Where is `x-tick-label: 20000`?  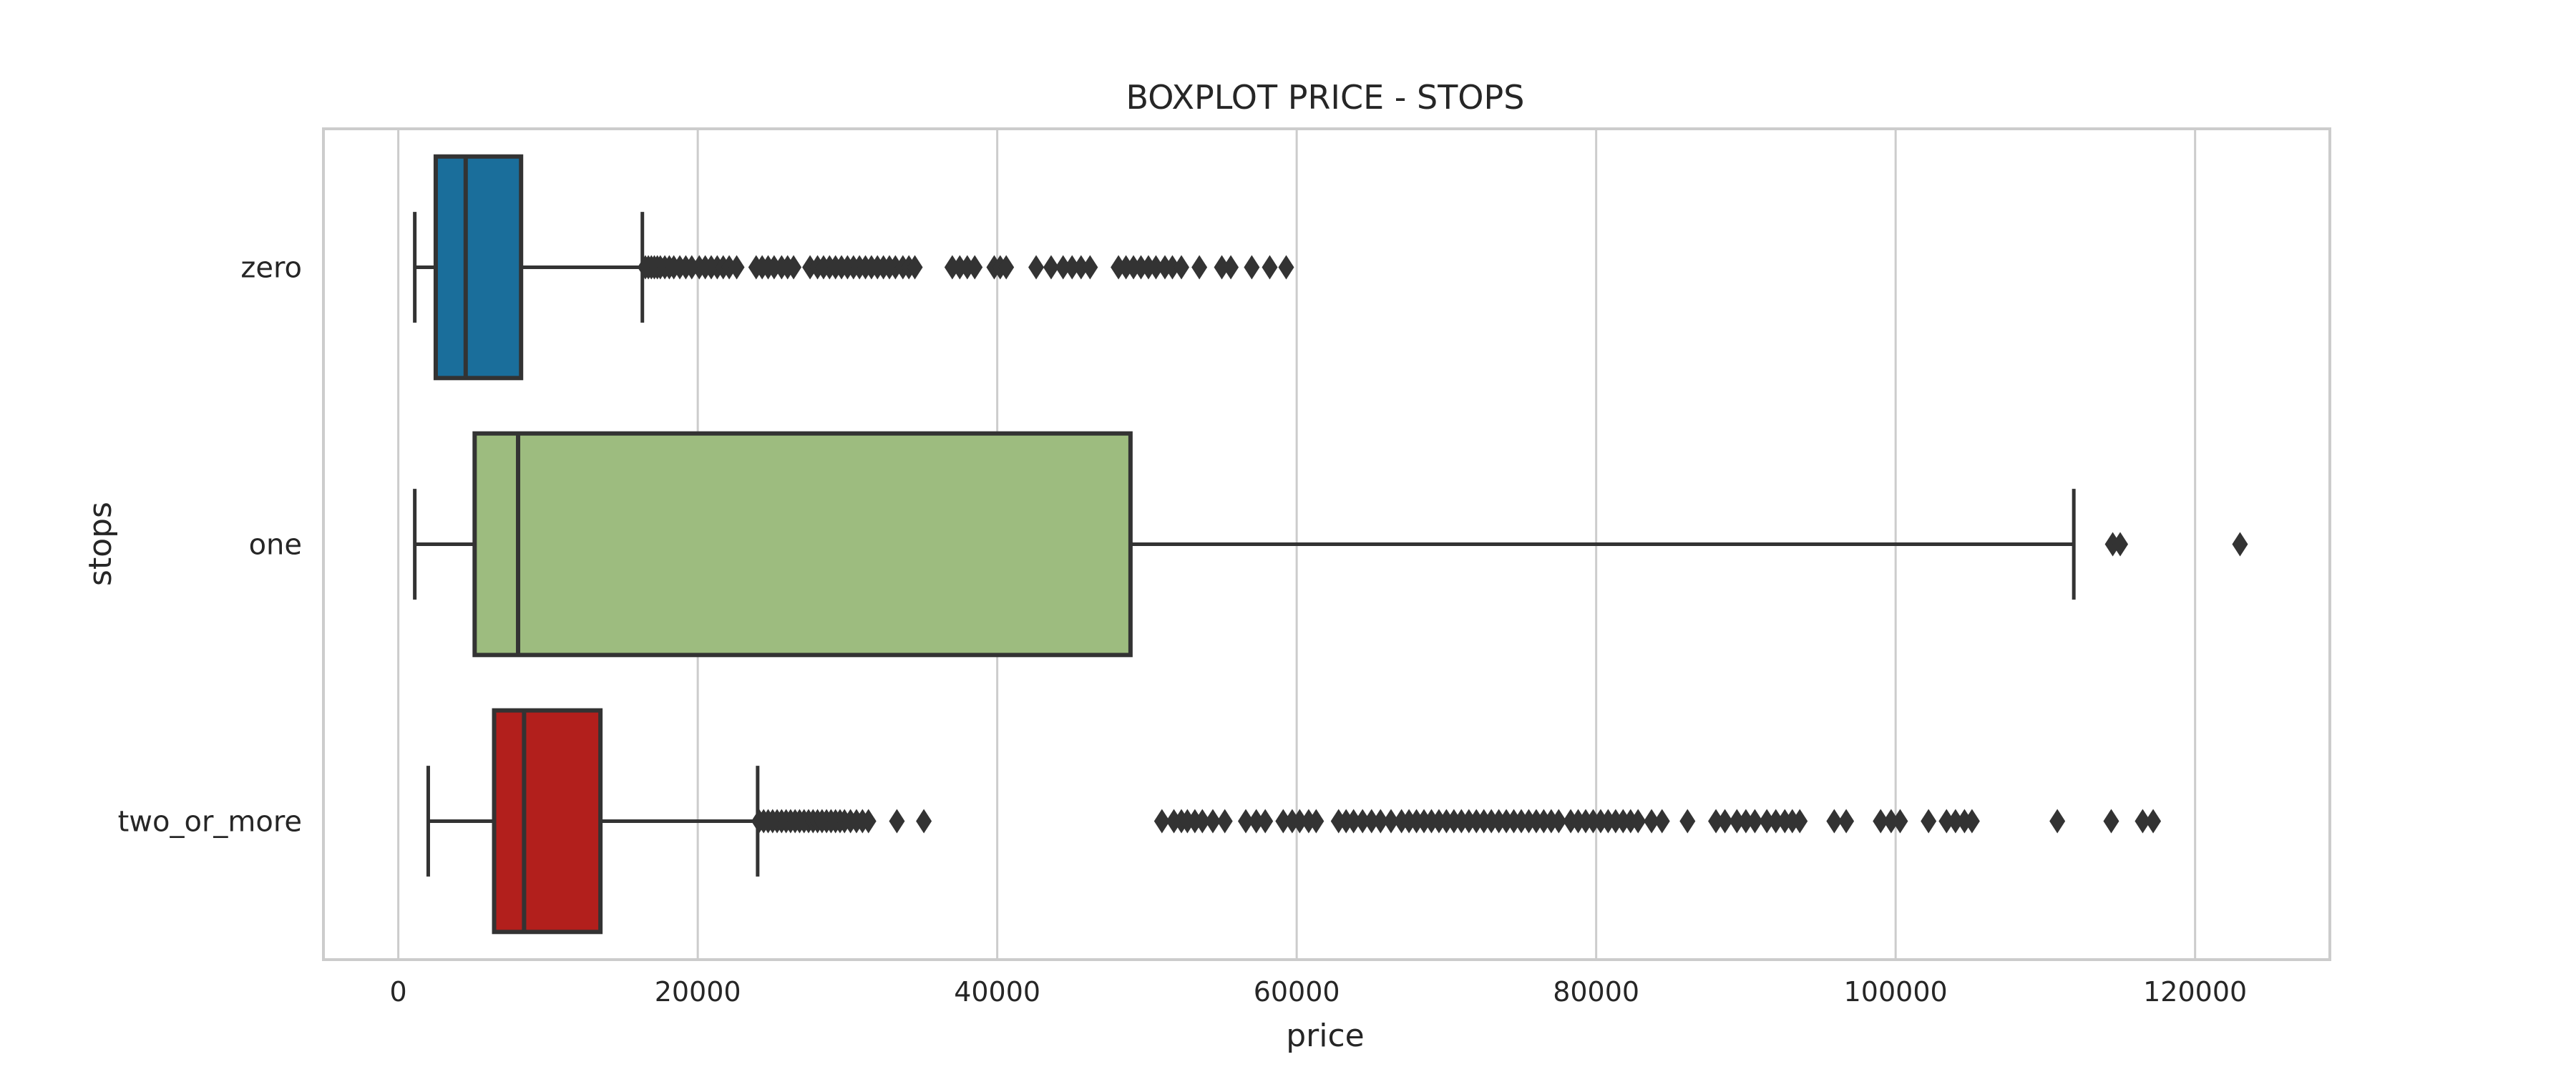 x-tick-label: 20000 is located at coordinates (698, 992).